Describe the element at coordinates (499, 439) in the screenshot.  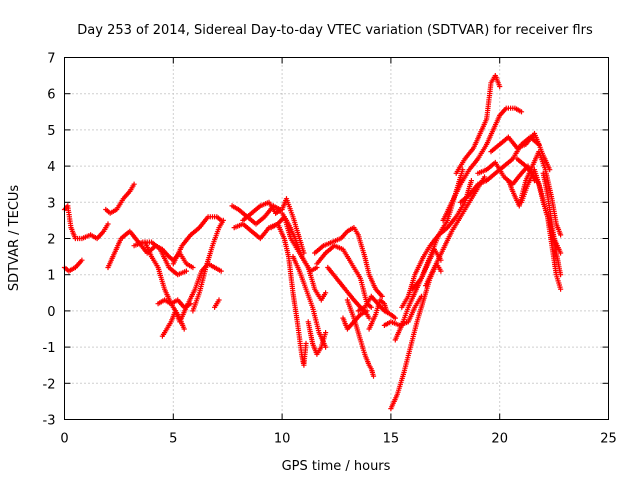
I see `x-tick-label: 20` at that location.